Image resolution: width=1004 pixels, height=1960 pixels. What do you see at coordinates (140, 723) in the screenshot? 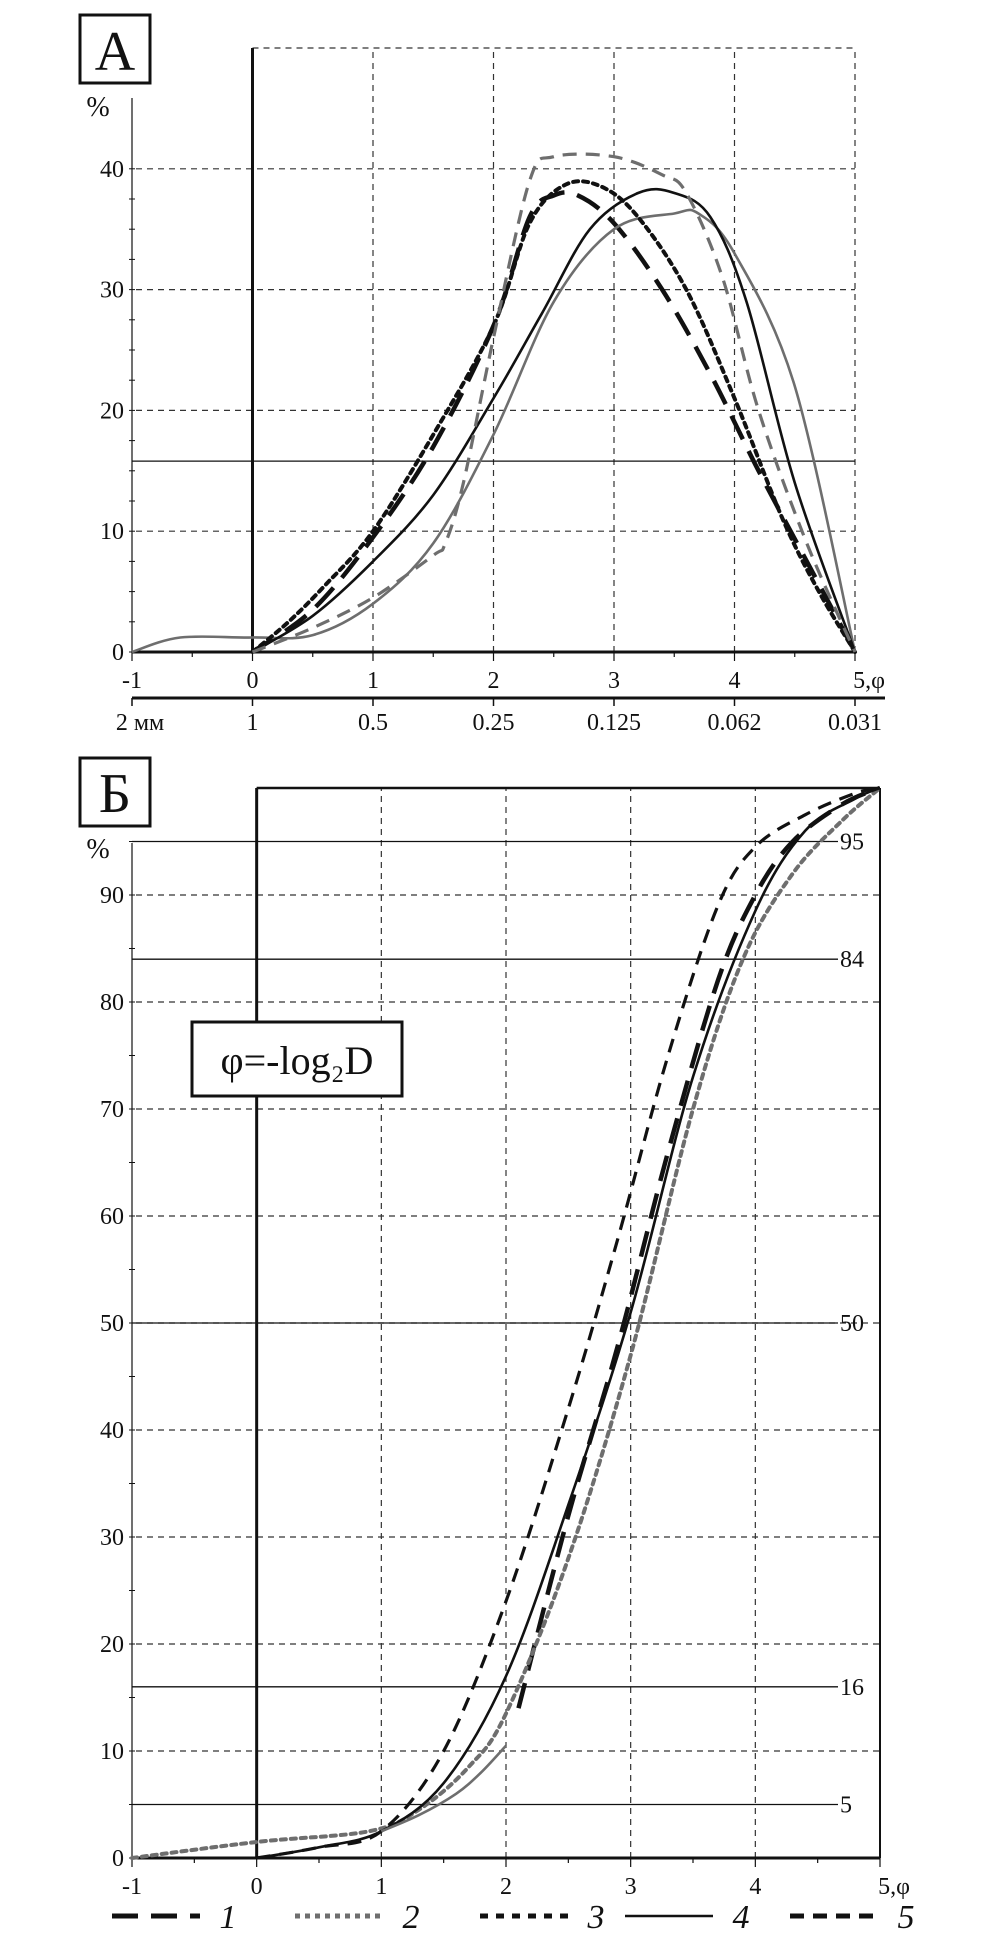
I see `mm-scale-label: 2 мм` at bounding box center [140, 723].